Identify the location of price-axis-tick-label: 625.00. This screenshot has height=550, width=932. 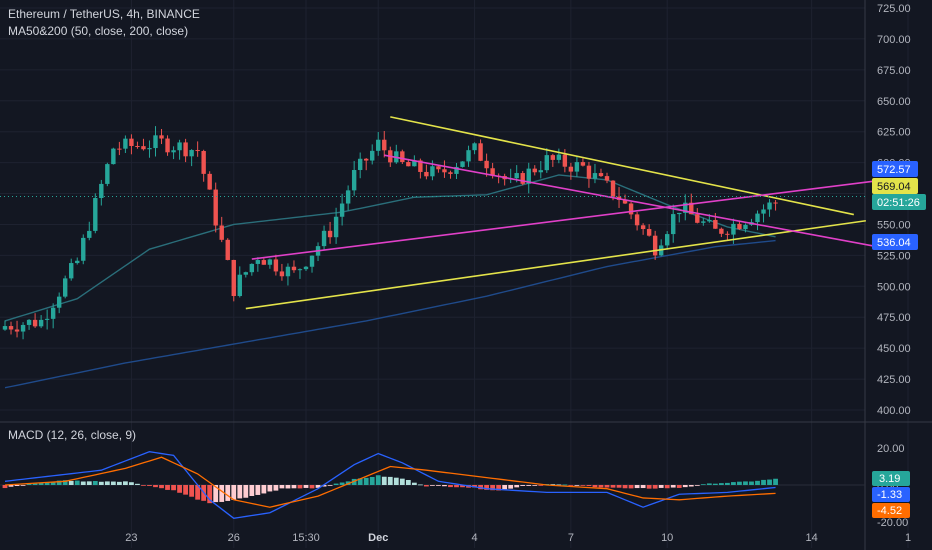
(894, 133).